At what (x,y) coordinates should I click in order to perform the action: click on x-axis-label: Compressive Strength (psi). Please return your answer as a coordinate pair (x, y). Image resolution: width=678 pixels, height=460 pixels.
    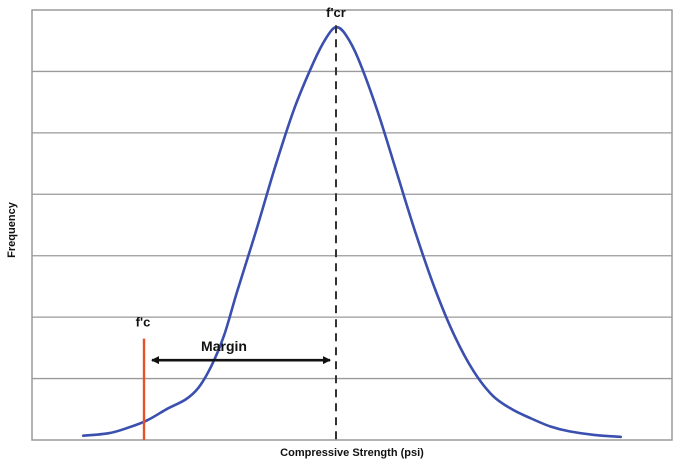
    Looking at the image, I should click on (352, 453).